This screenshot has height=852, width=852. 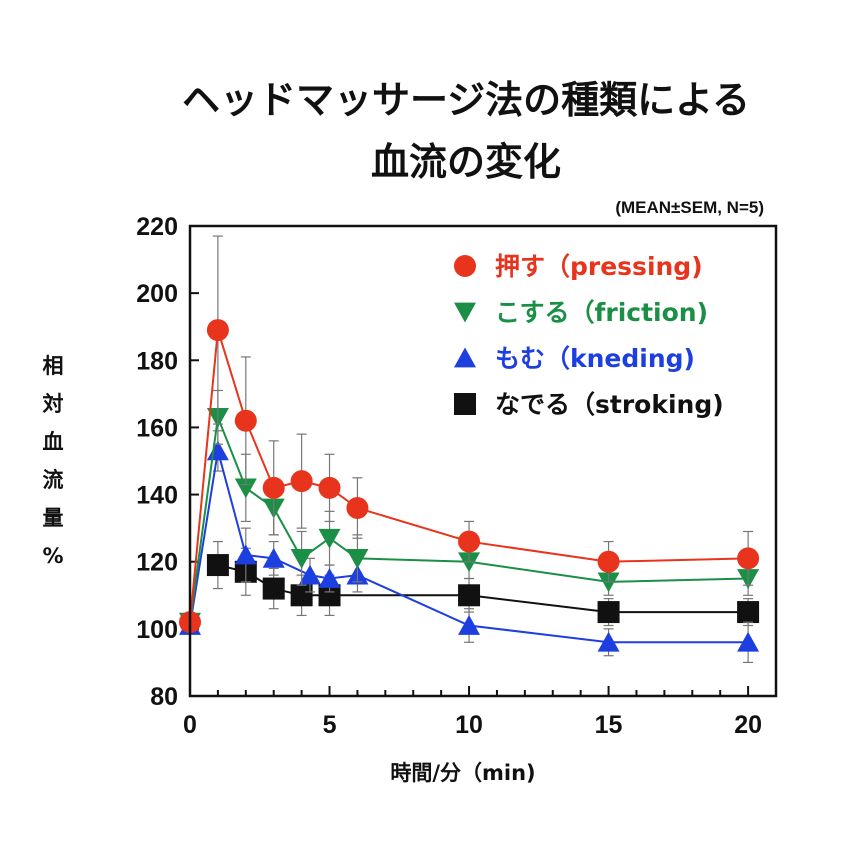 I want to click on legend-label: もむ（kneding), so click(x=595, y=358).